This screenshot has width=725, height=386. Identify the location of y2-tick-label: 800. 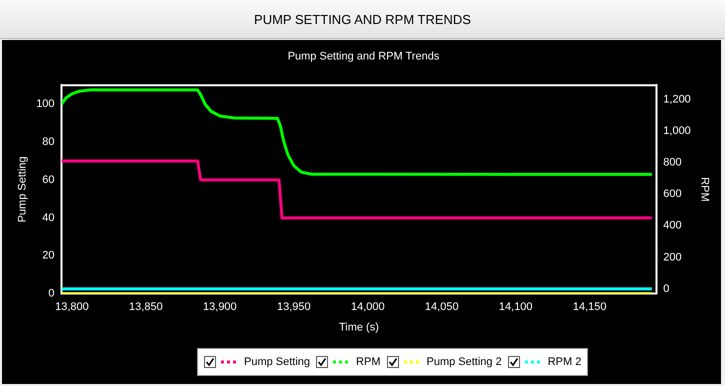
(672, 162).